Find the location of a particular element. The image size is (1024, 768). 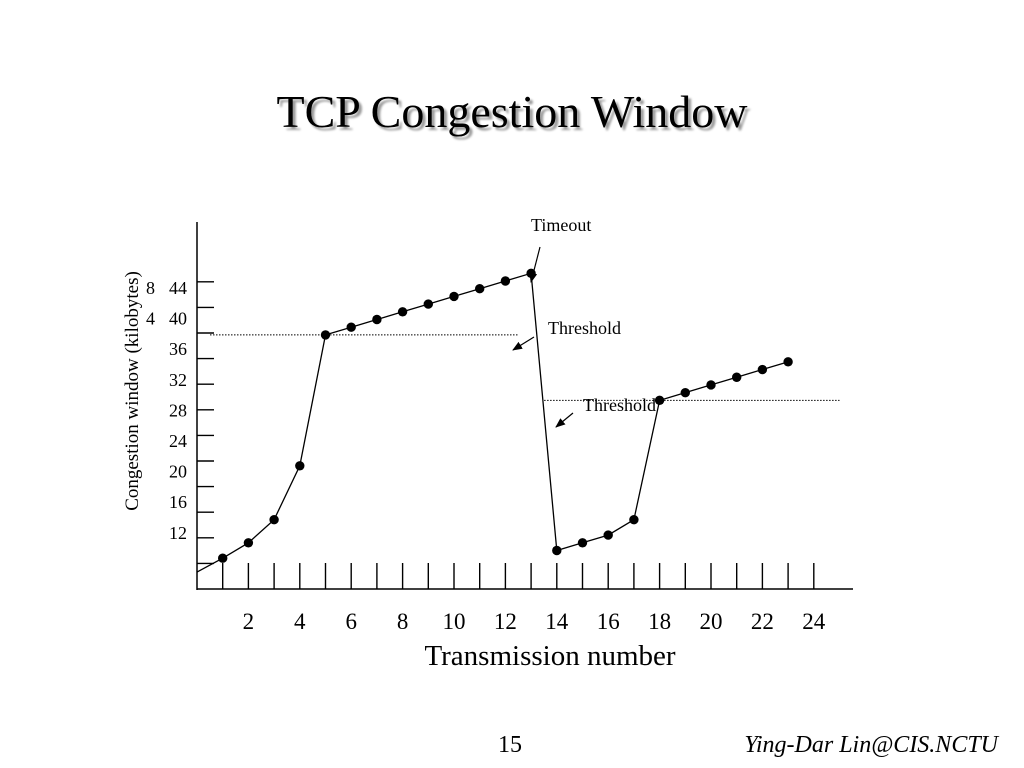

y-tick-label-40: 40 is located at coordinates (178, 319).